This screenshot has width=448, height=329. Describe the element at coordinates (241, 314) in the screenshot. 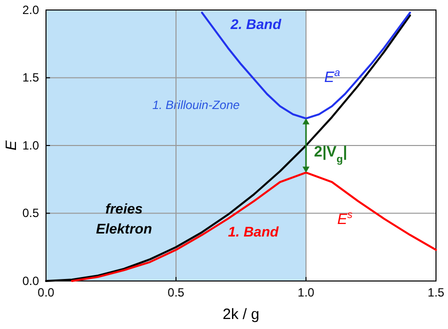

I see `x-axis-title: 2k / g` at that location.